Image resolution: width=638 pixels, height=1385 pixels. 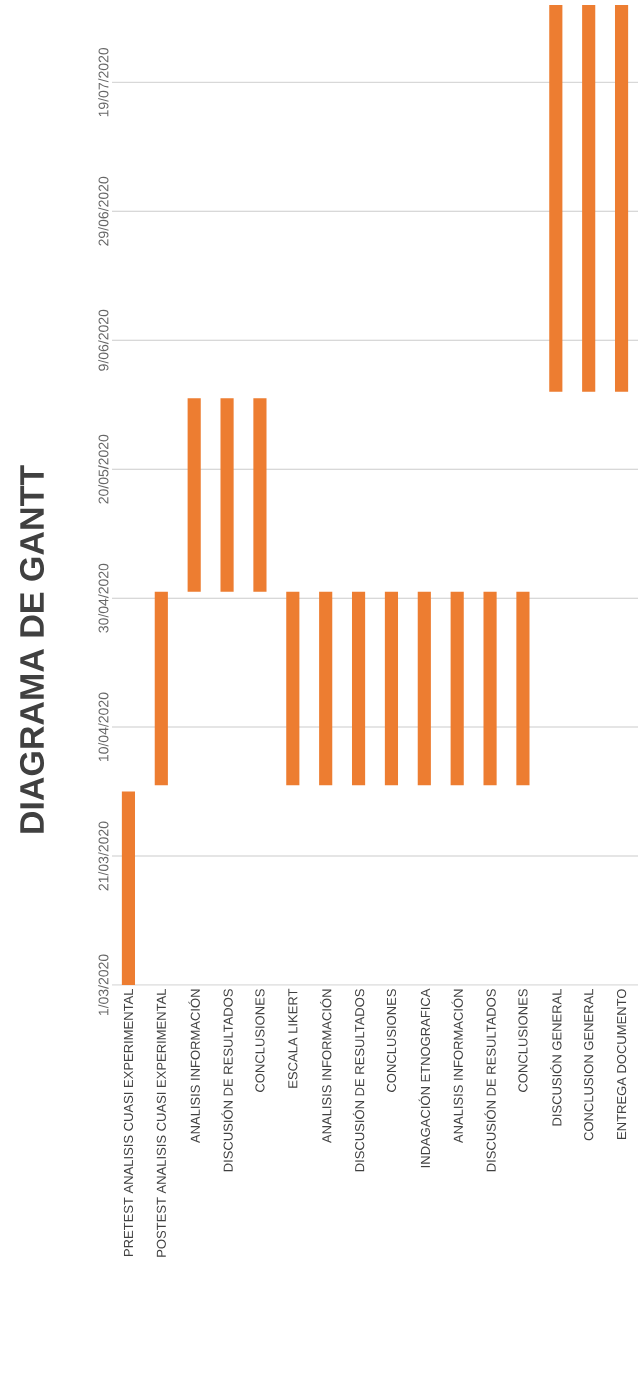 I want to click on x-tick-label: POSTEST ANALISIS CUASI EXPERIMENTAL, so click(x=161, y=1122).